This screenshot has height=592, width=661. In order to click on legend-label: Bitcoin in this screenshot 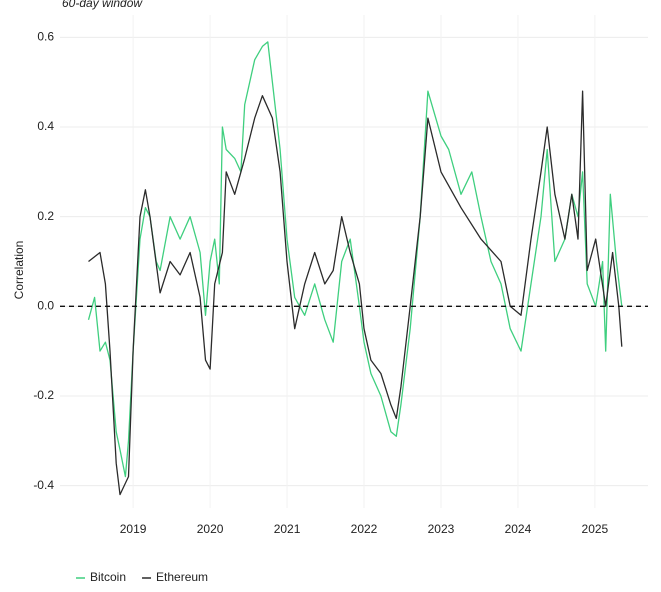, I will do `click(108, 577)`.